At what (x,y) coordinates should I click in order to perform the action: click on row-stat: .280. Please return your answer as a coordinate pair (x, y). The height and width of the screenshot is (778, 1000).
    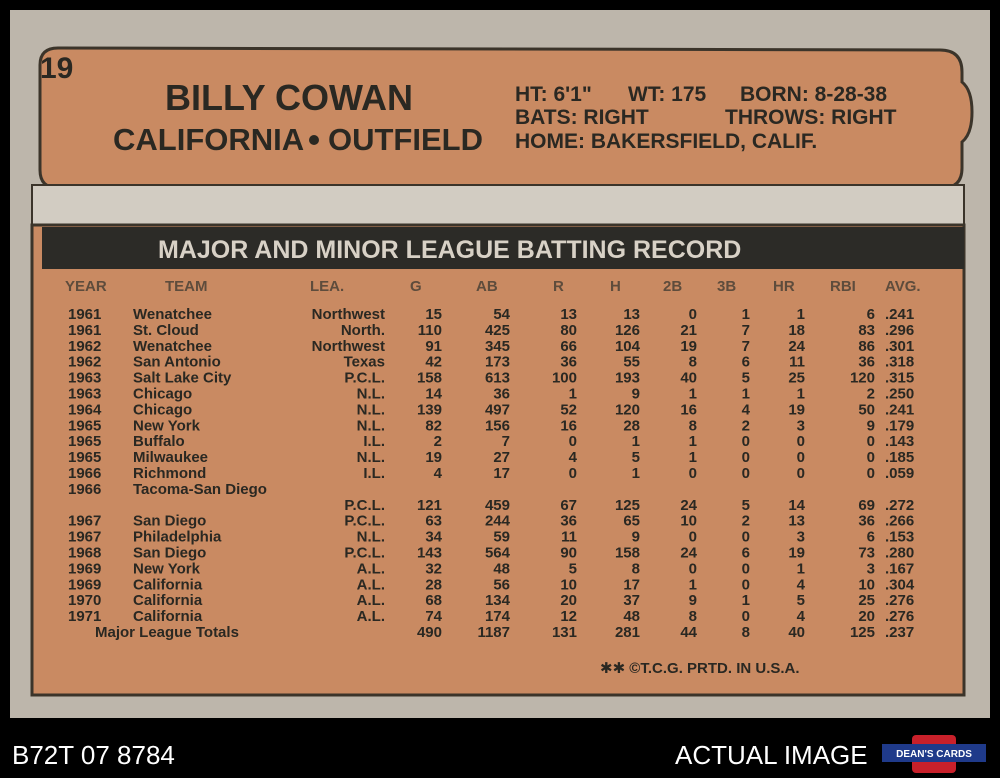
    Looking at the image, I should click on (899, 553).